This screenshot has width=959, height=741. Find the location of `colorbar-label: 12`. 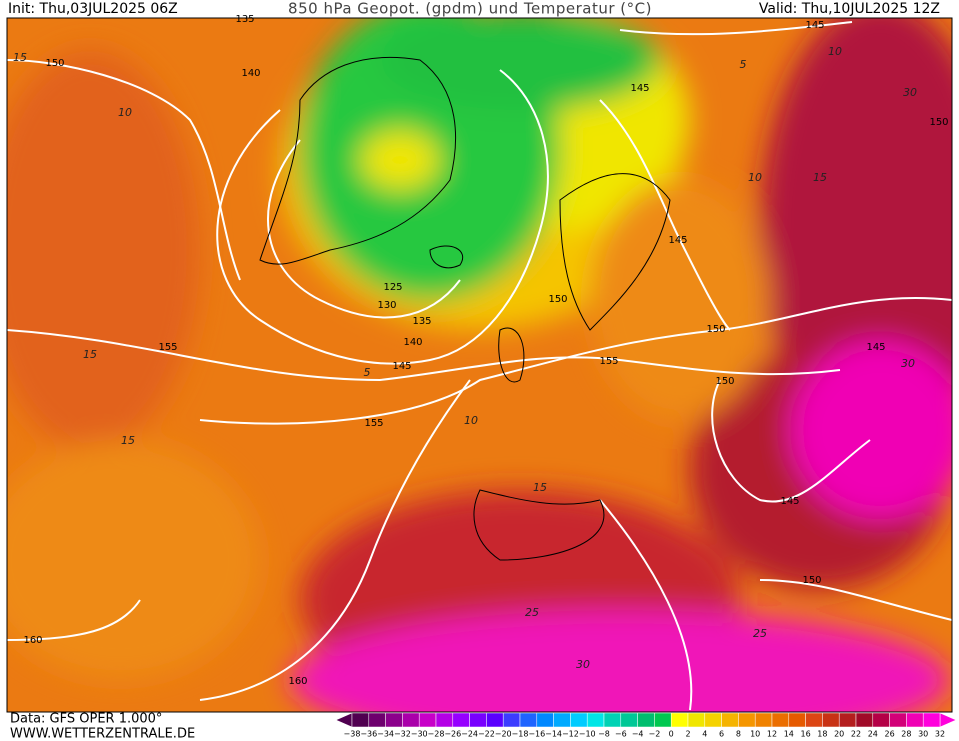

colorbar-label: 12 is located at coordinates (772, 734).